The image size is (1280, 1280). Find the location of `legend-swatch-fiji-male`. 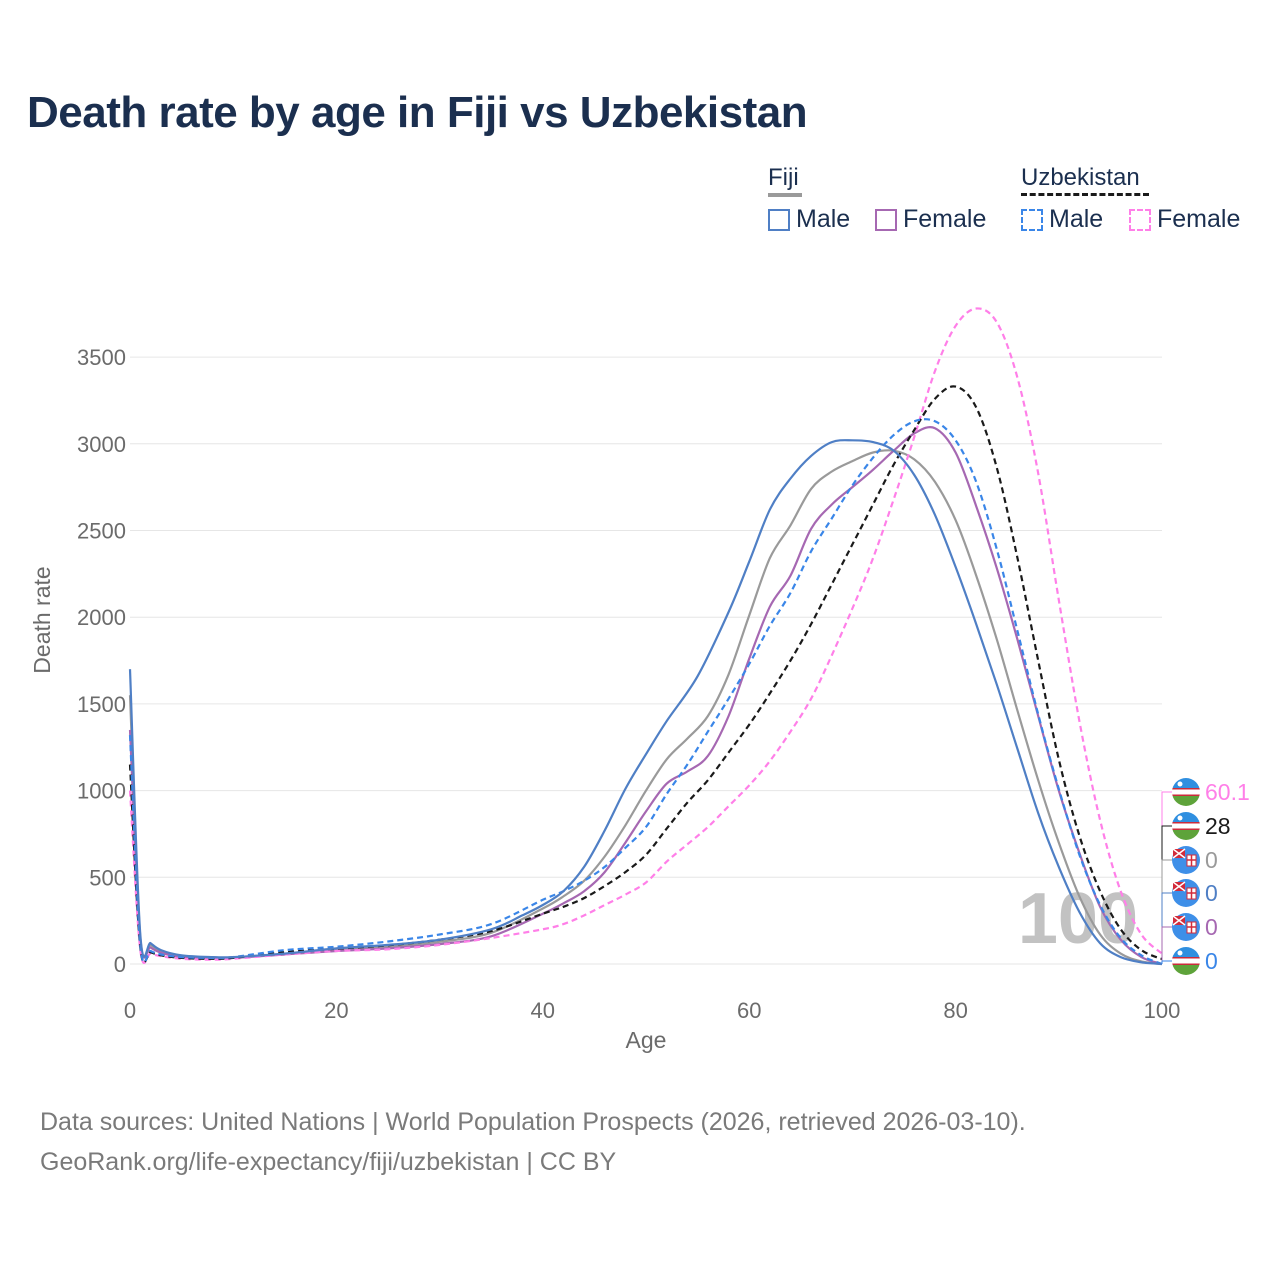

legend-swatch-fiji-male is located at coordinates (779, 219).